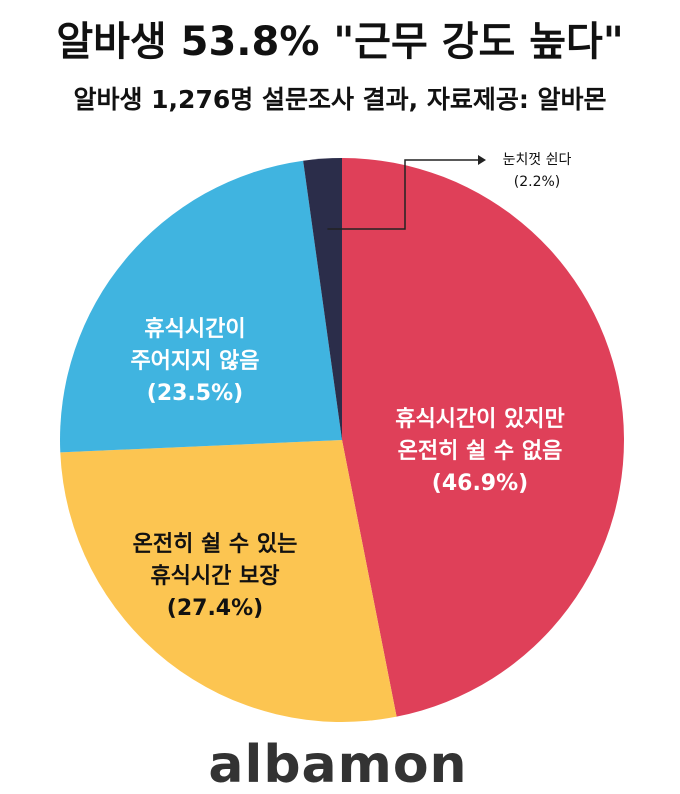  Describe the element at coordinates (195, 393) in the screenshot. I see `value-label: (23.5%)` at that location.